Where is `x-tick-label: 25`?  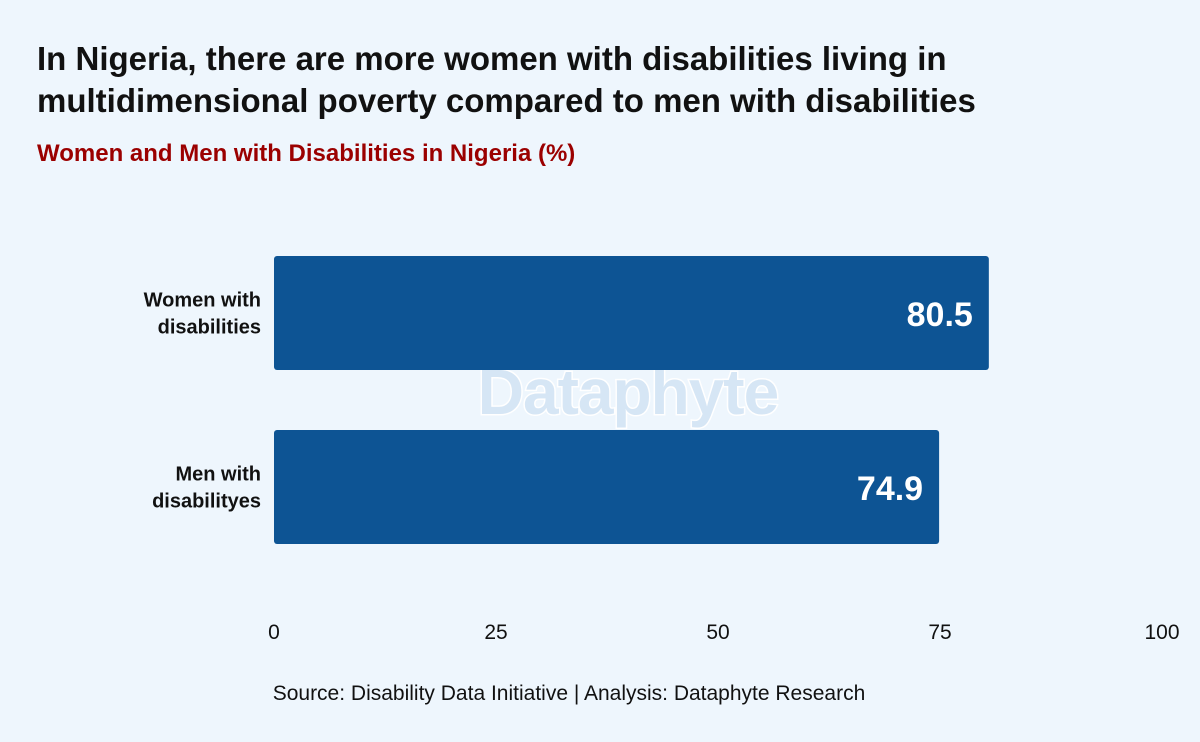 x-tick-label: 25 is located at coordinates (495, 632).